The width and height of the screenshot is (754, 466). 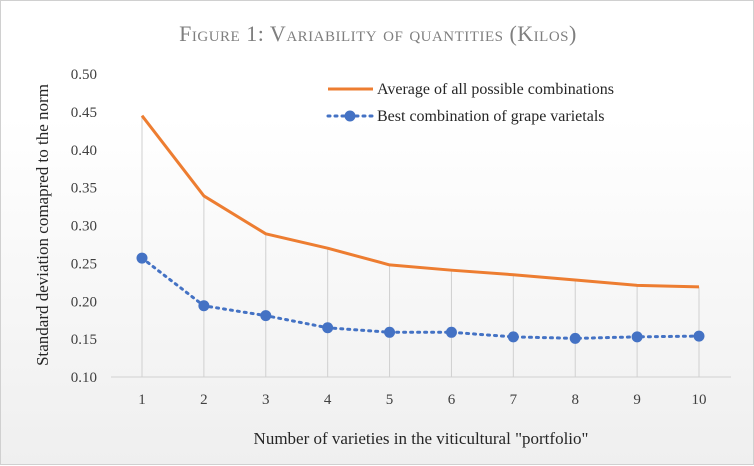 What do you see at coordinates (84, 227) in the screenshot?
I see `y-tick-label: 0.30` at bounding box center [84, 227].